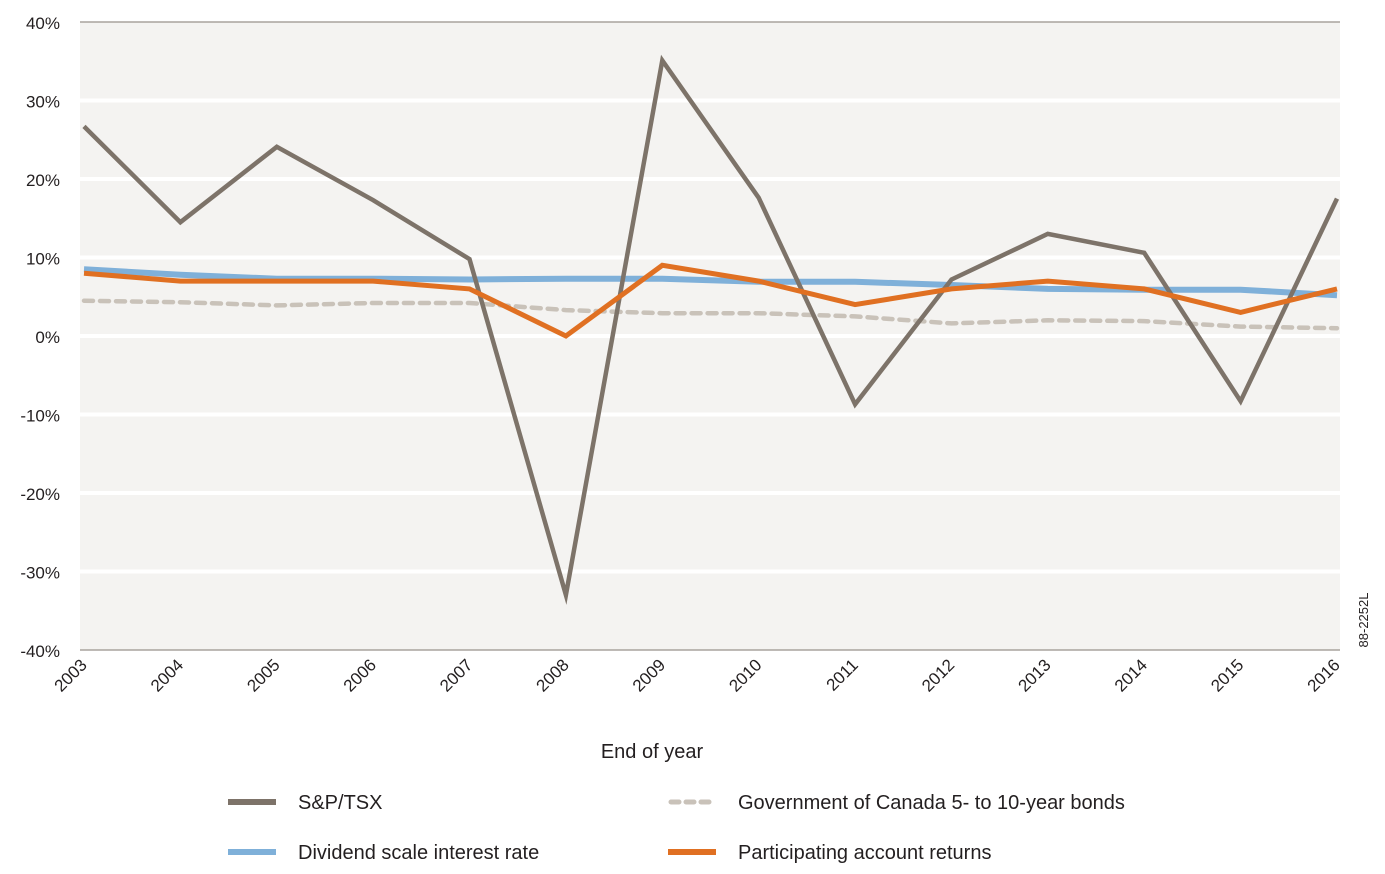 Image resolution: width=1385 pixels, height=874 pixels. Describe the element at coordinates (360, 675) in the screenshot. I see `x-tick-label: 2006` at that location.